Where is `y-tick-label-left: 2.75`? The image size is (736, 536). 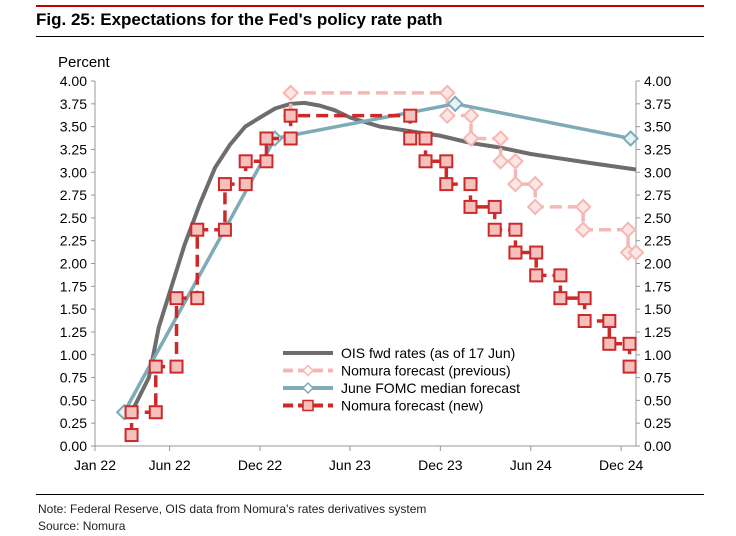 y-tick-label-left: 2.75 is located at coordinates (73, 195).